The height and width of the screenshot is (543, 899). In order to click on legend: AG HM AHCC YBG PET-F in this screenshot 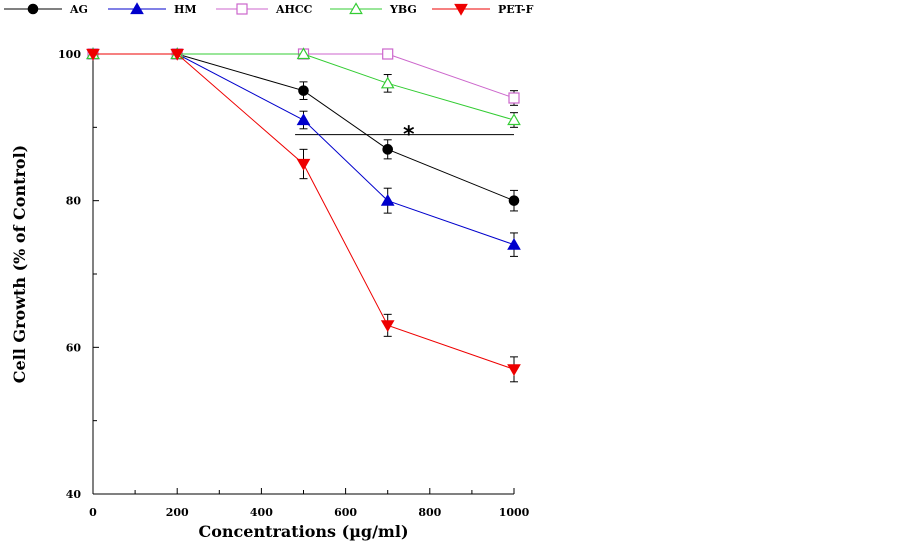, I will do `click(269, 9)`.